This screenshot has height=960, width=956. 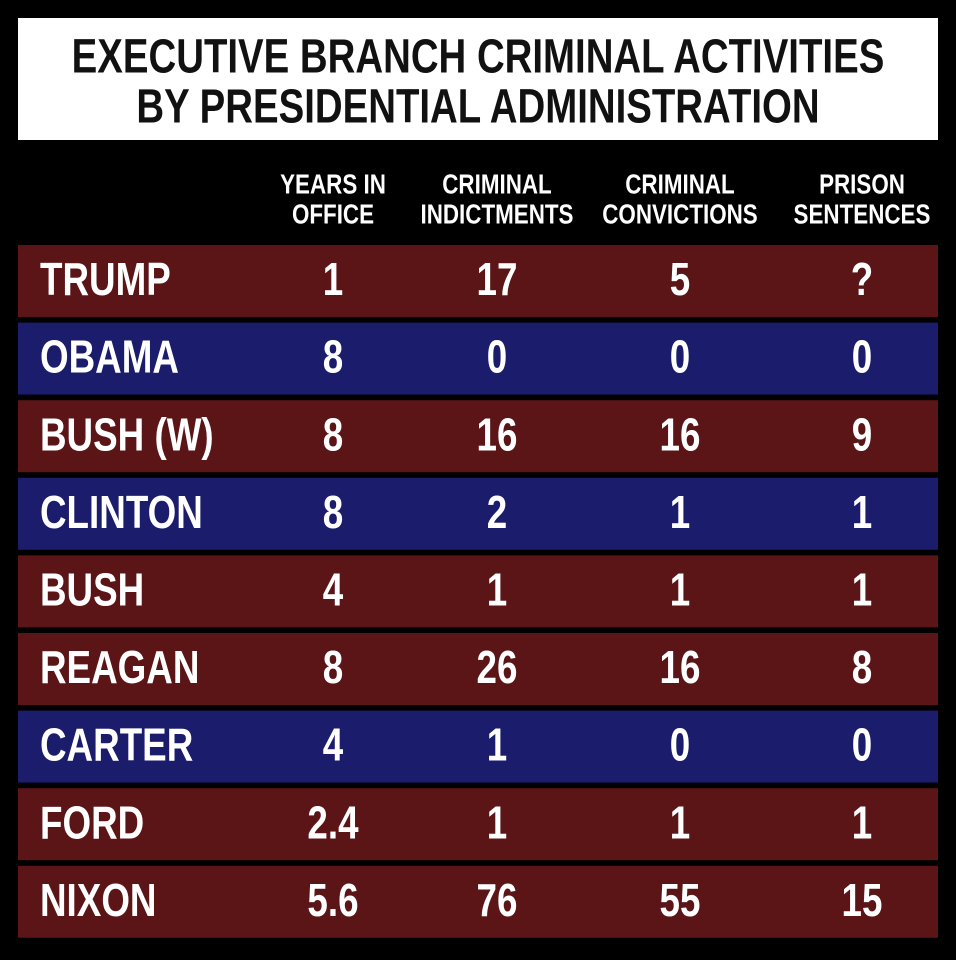 What do you see at coordinates (119, 667) in the screenshot?
I see `president-name-group: REAGAN` at bounding box center [119, 667].